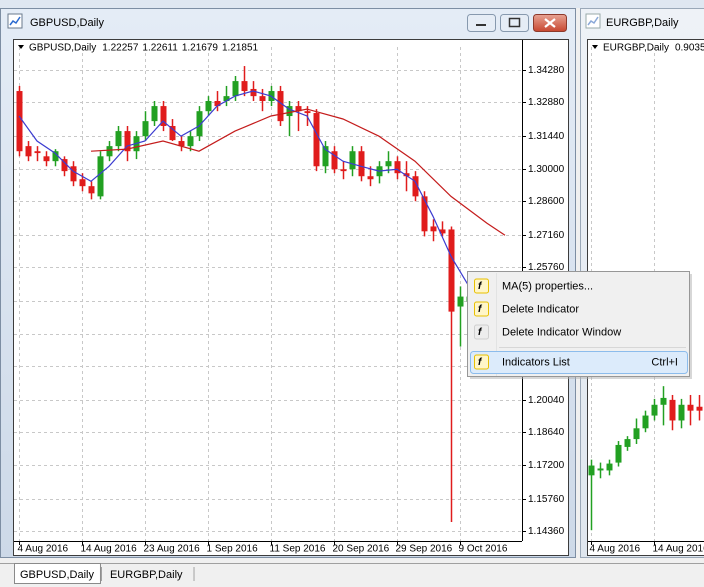 The height and width of the screenshot is (587, 704). Describe the element at coordinates (645, 458) in the screenshot. I see `candles` at that location.